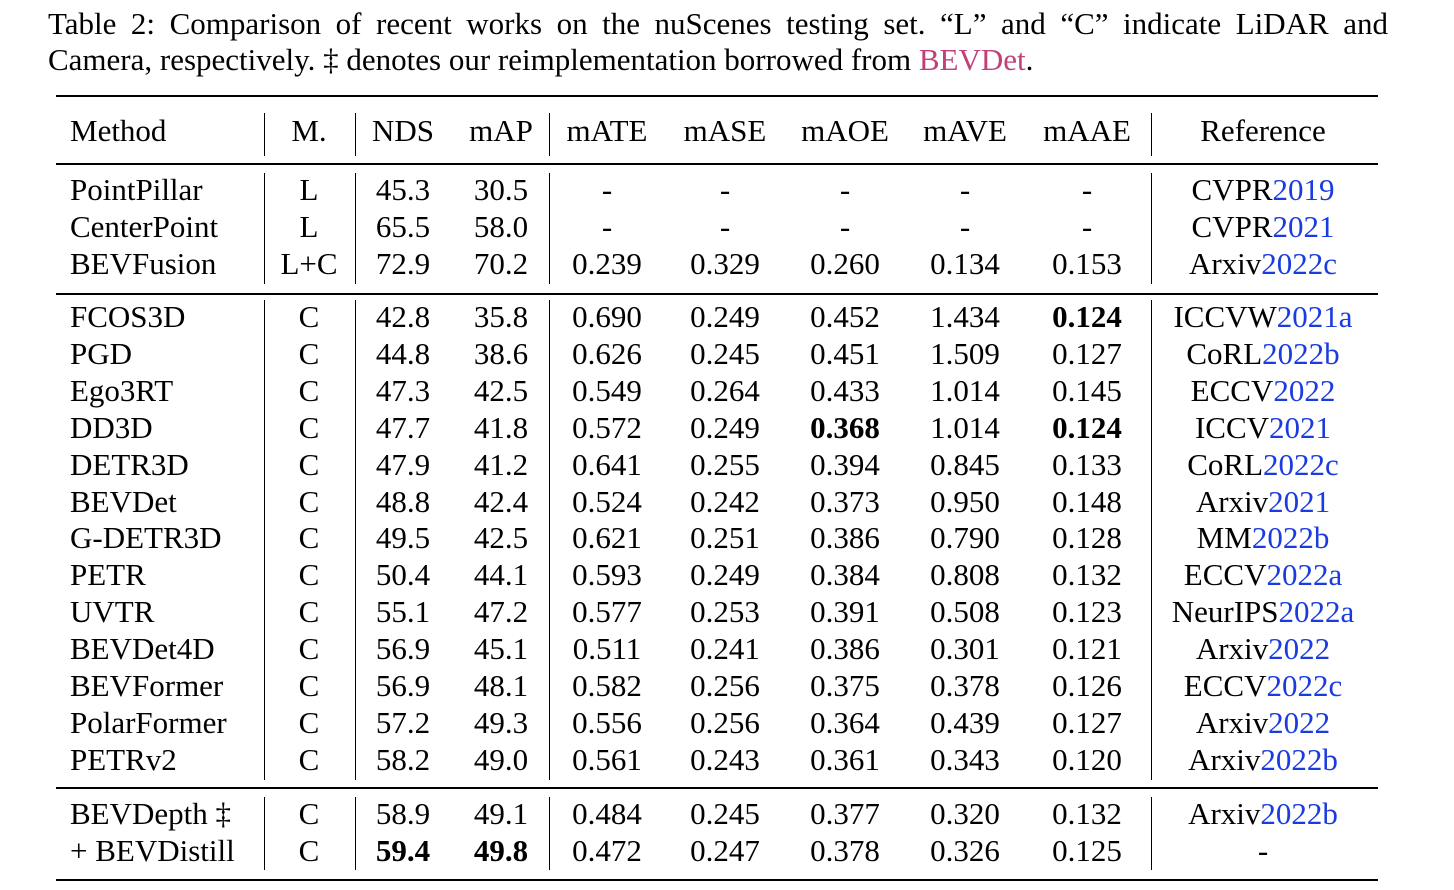 The height and width of the screenshot is (890, 1454). What do you see at coordinates (845, 759) in the screenshot?
I see `cell-maoe: 0.361` at bounding box center [845, 759].